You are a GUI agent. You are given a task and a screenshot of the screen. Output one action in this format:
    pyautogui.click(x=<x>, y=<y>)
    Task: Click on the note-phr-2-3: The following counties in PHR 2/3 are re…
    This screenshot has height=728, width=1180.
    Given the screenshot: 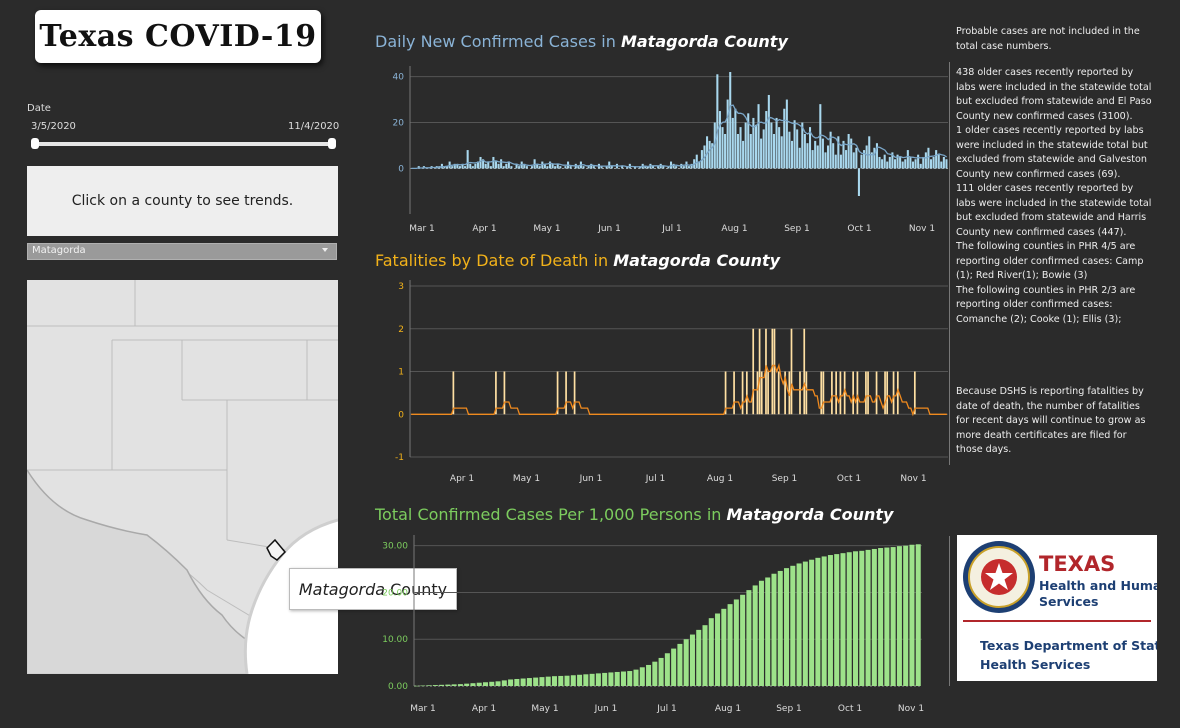 What is the action you would take?
    pyautogui.click(x=1046, y=304)
    